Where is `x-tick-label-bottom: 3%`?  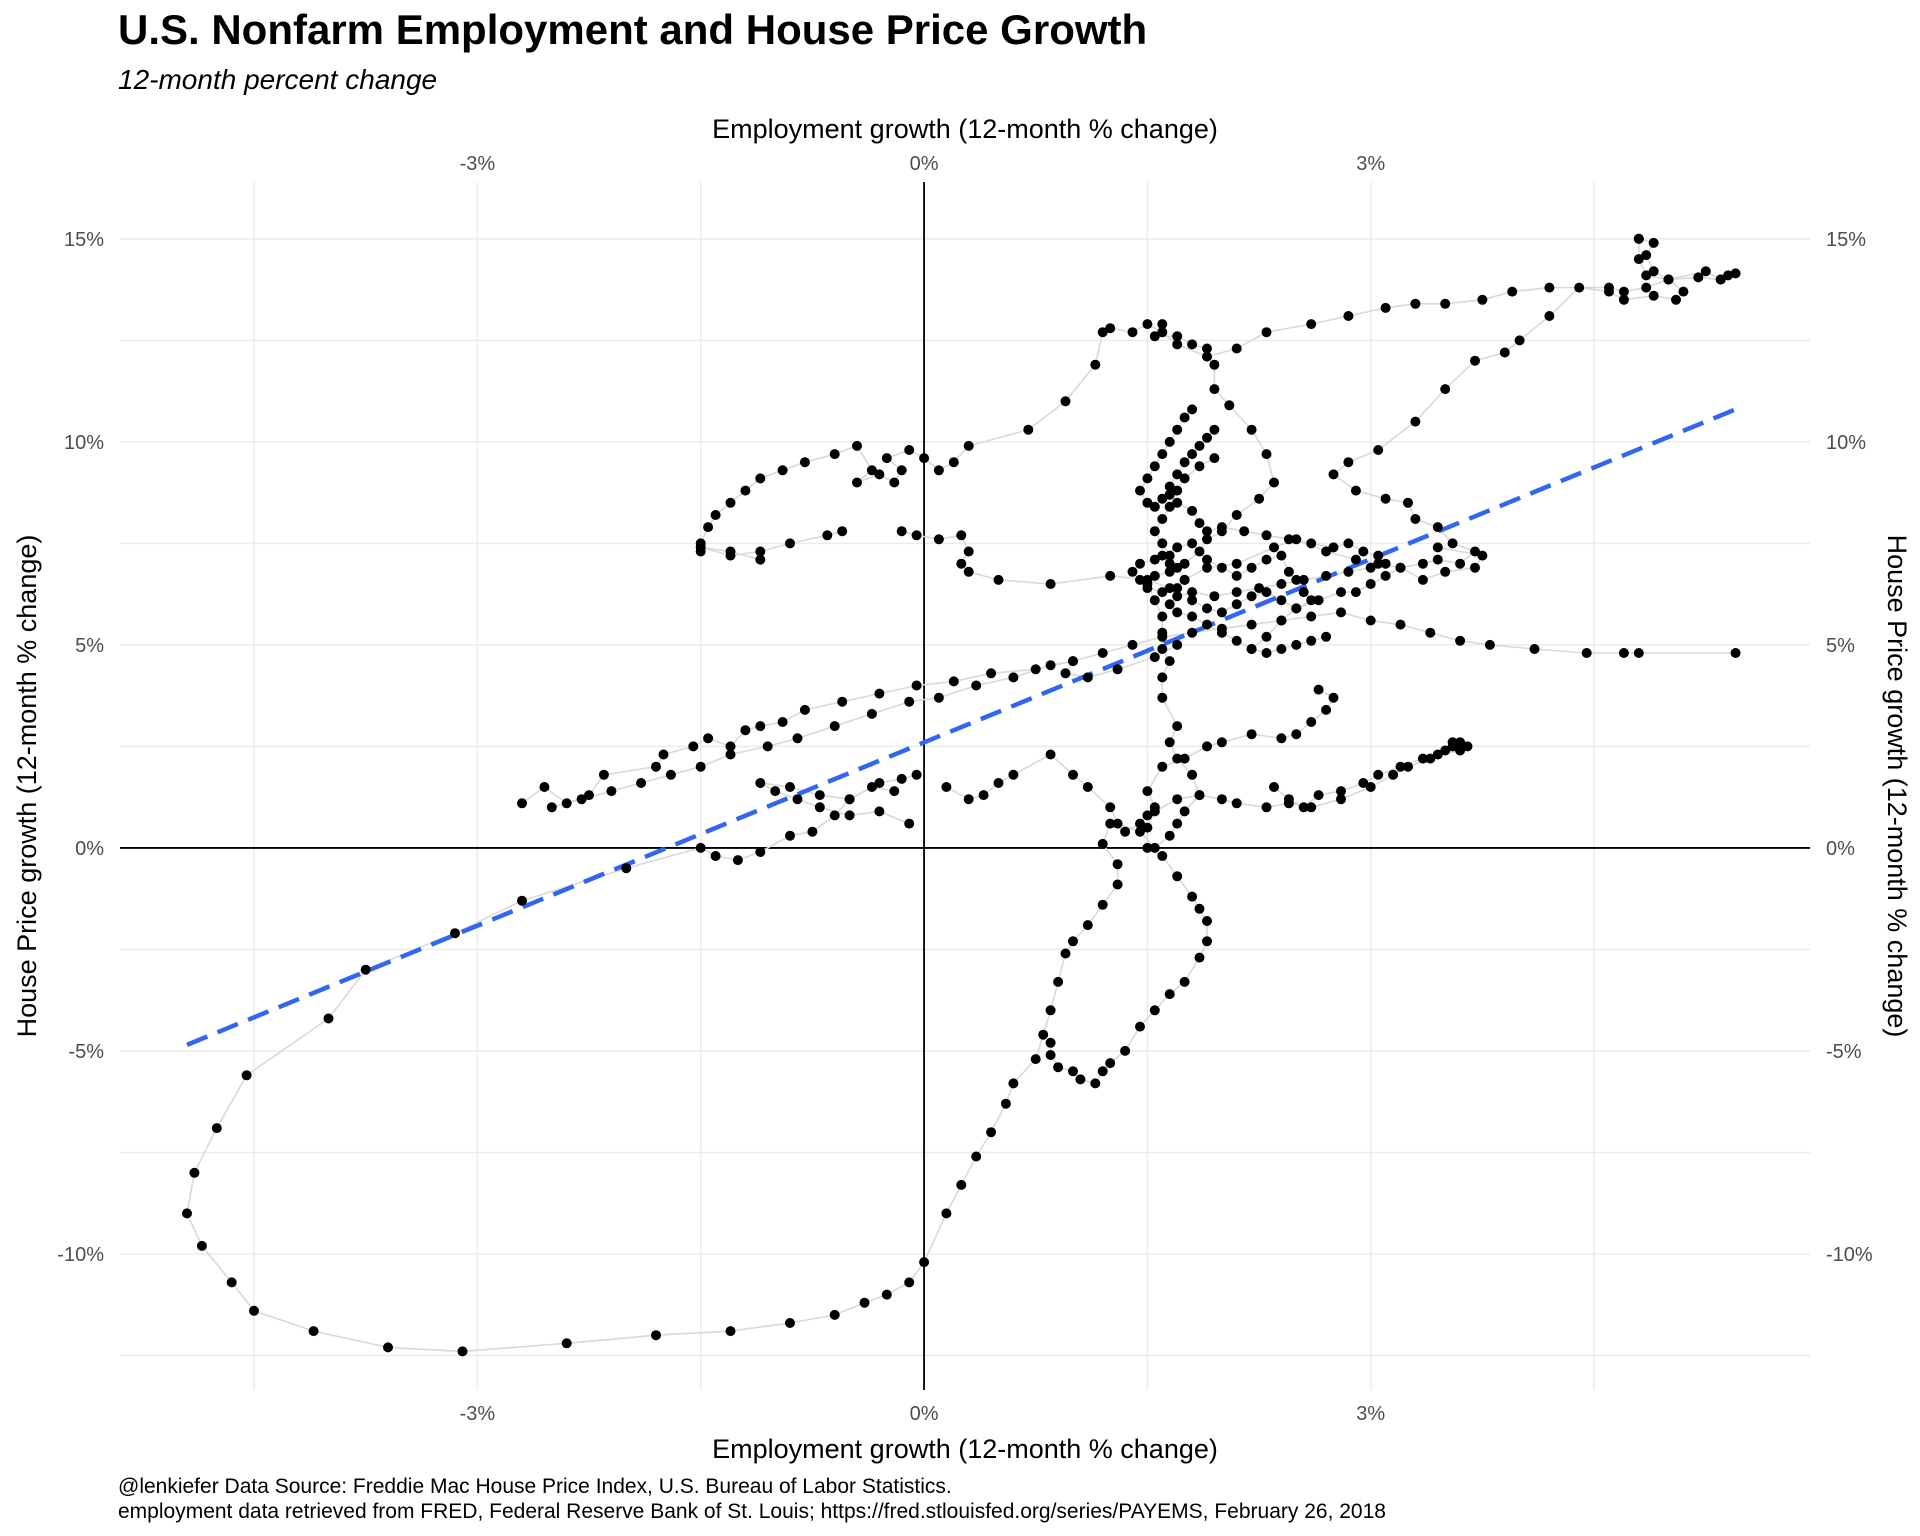
x-tick-label-bottom: 3% is located at coordinates (1370, 1414).